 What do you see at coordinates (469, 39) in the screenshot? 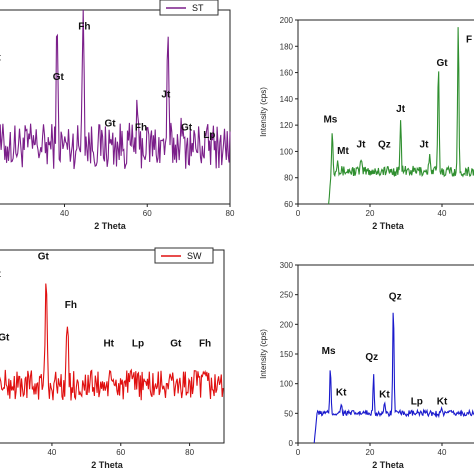
I see `peak-label: F` at bounding box center [469, 39].